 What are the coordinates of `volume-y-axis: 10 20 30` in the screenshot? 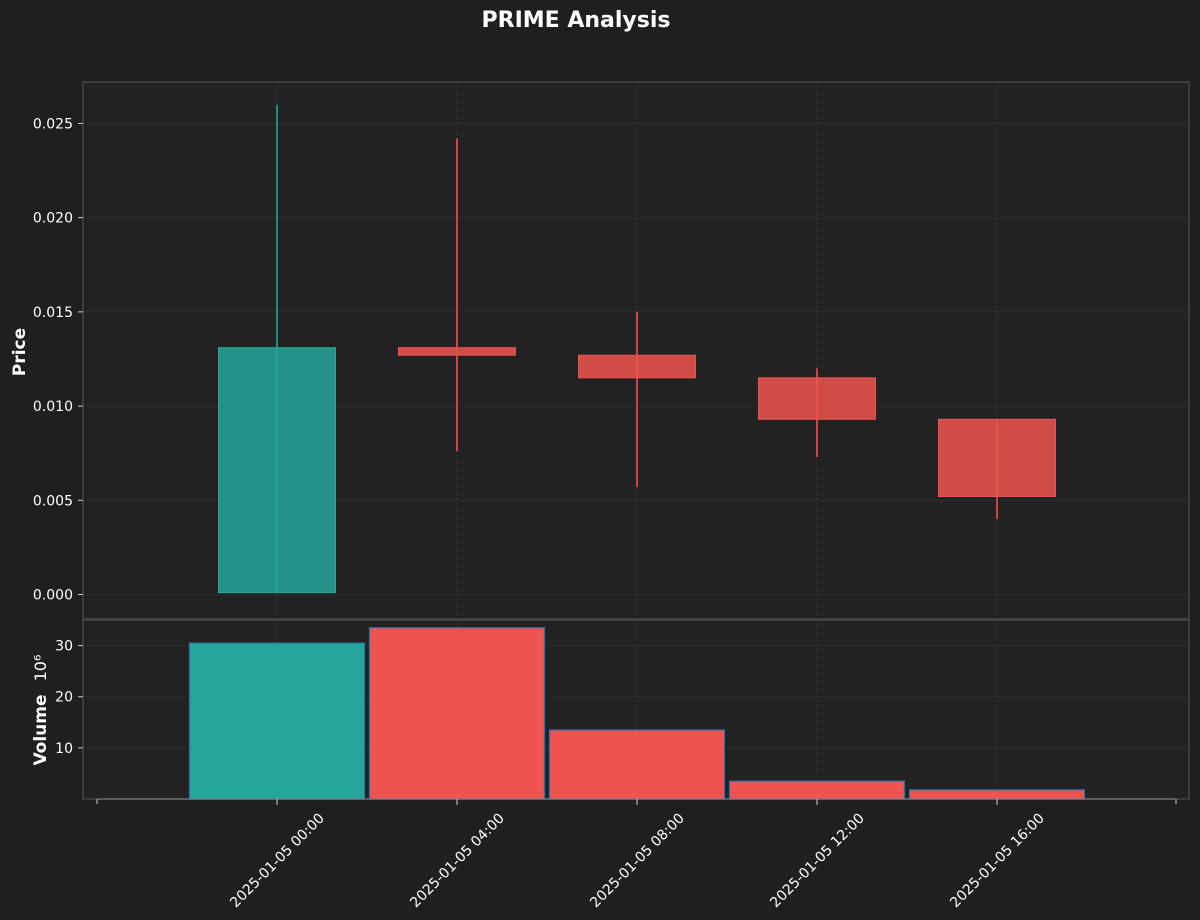 It's located at (69, 698).